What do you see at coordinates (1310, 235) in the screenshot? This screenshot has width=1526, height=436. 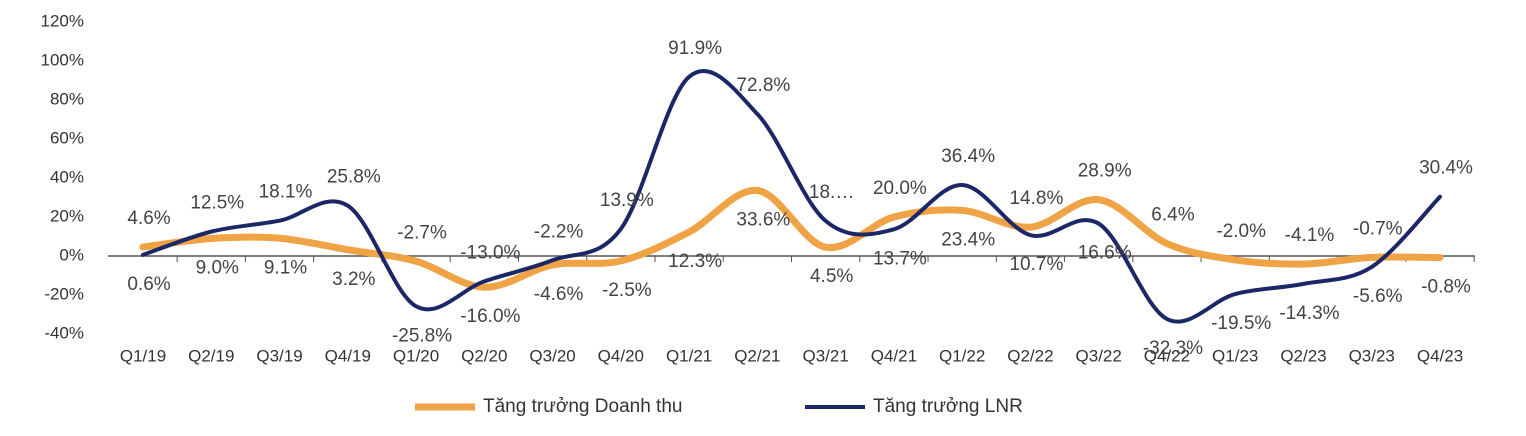 I see `data-label: -4.1%` at bounding box center [1310, 235].